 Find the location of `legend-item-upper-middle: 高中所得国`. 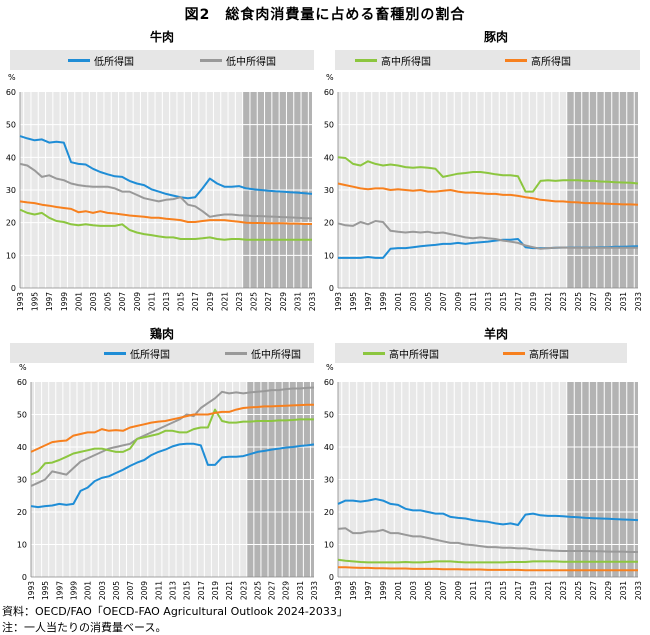

legend-item-upper-middle: 高中所得国 is located at coordinates (401, 353).